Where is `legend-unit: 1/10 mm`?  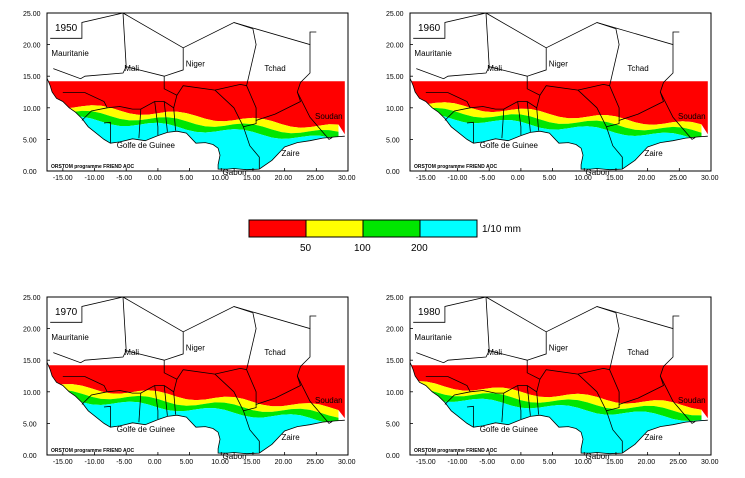 legend-unit: 1/10 mm is located at coordinates (501, 229).